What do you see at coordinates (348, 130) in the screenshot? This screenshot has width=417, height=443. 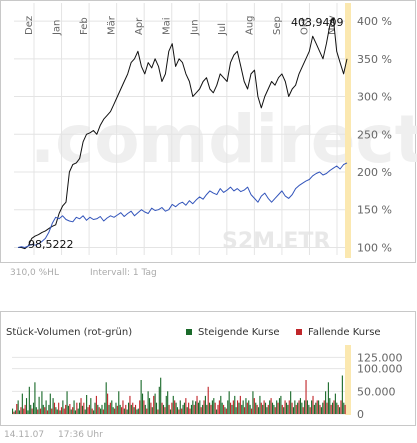 I see `current-day-highlight` at bounding box center [348, 130].